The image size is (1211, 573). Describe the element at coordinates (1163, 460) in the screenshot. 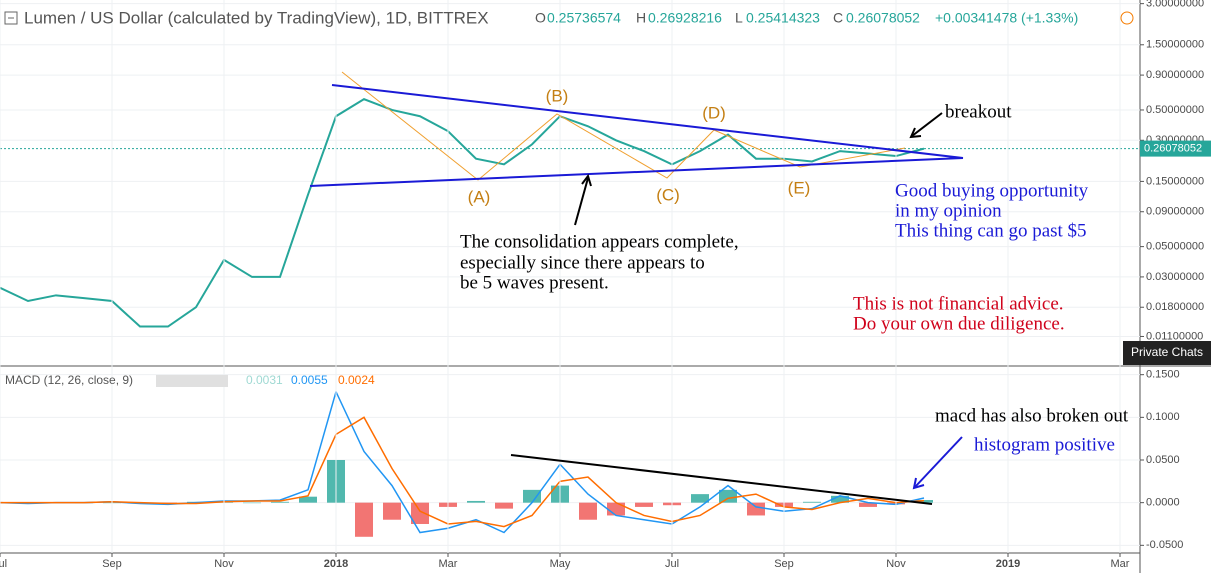

I see `y-tick-label: 0.0500` at that location.